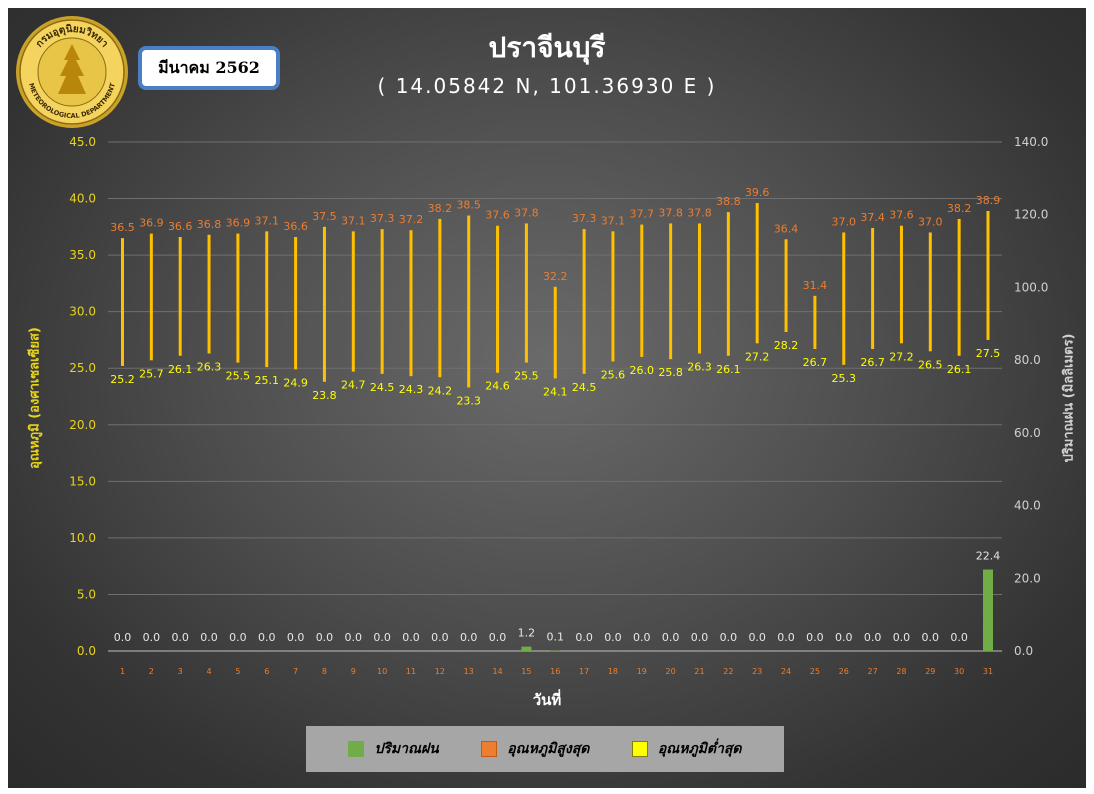 This screenshot has height=794, width=1094. What do you see at coordinates (440, 671) in the screenshot?
I see `x-axis-tick-label: 12` at bounding box center [440, 671].